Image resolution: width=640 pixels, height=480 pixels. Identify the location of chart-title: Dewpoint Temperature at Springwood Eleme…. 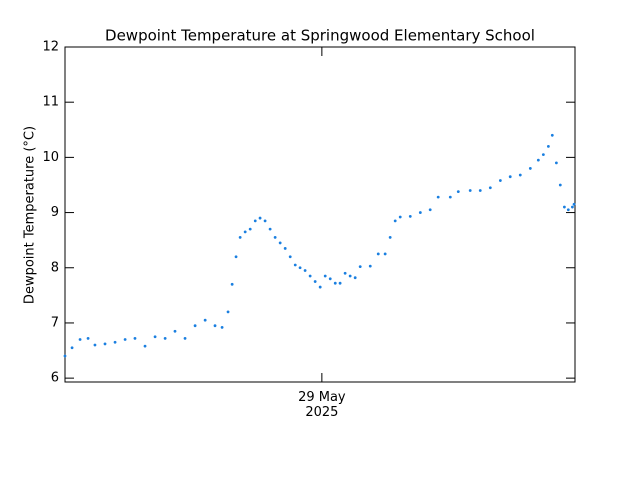
(320, 36).